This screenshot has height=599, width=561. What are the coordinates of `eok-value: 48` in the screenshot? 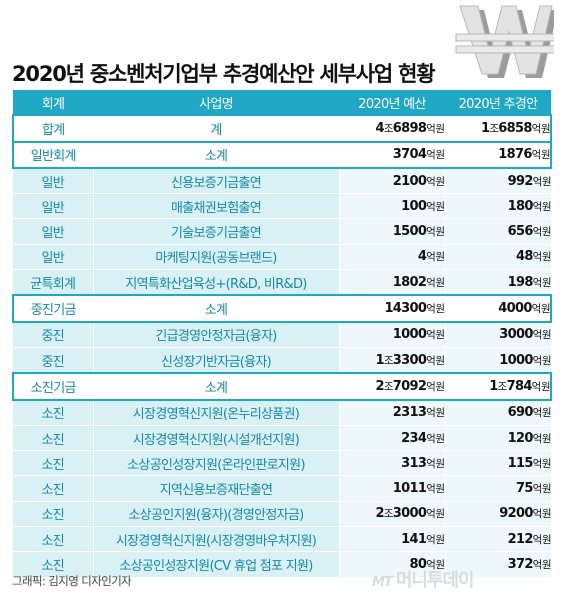 It's located at (524, 257).